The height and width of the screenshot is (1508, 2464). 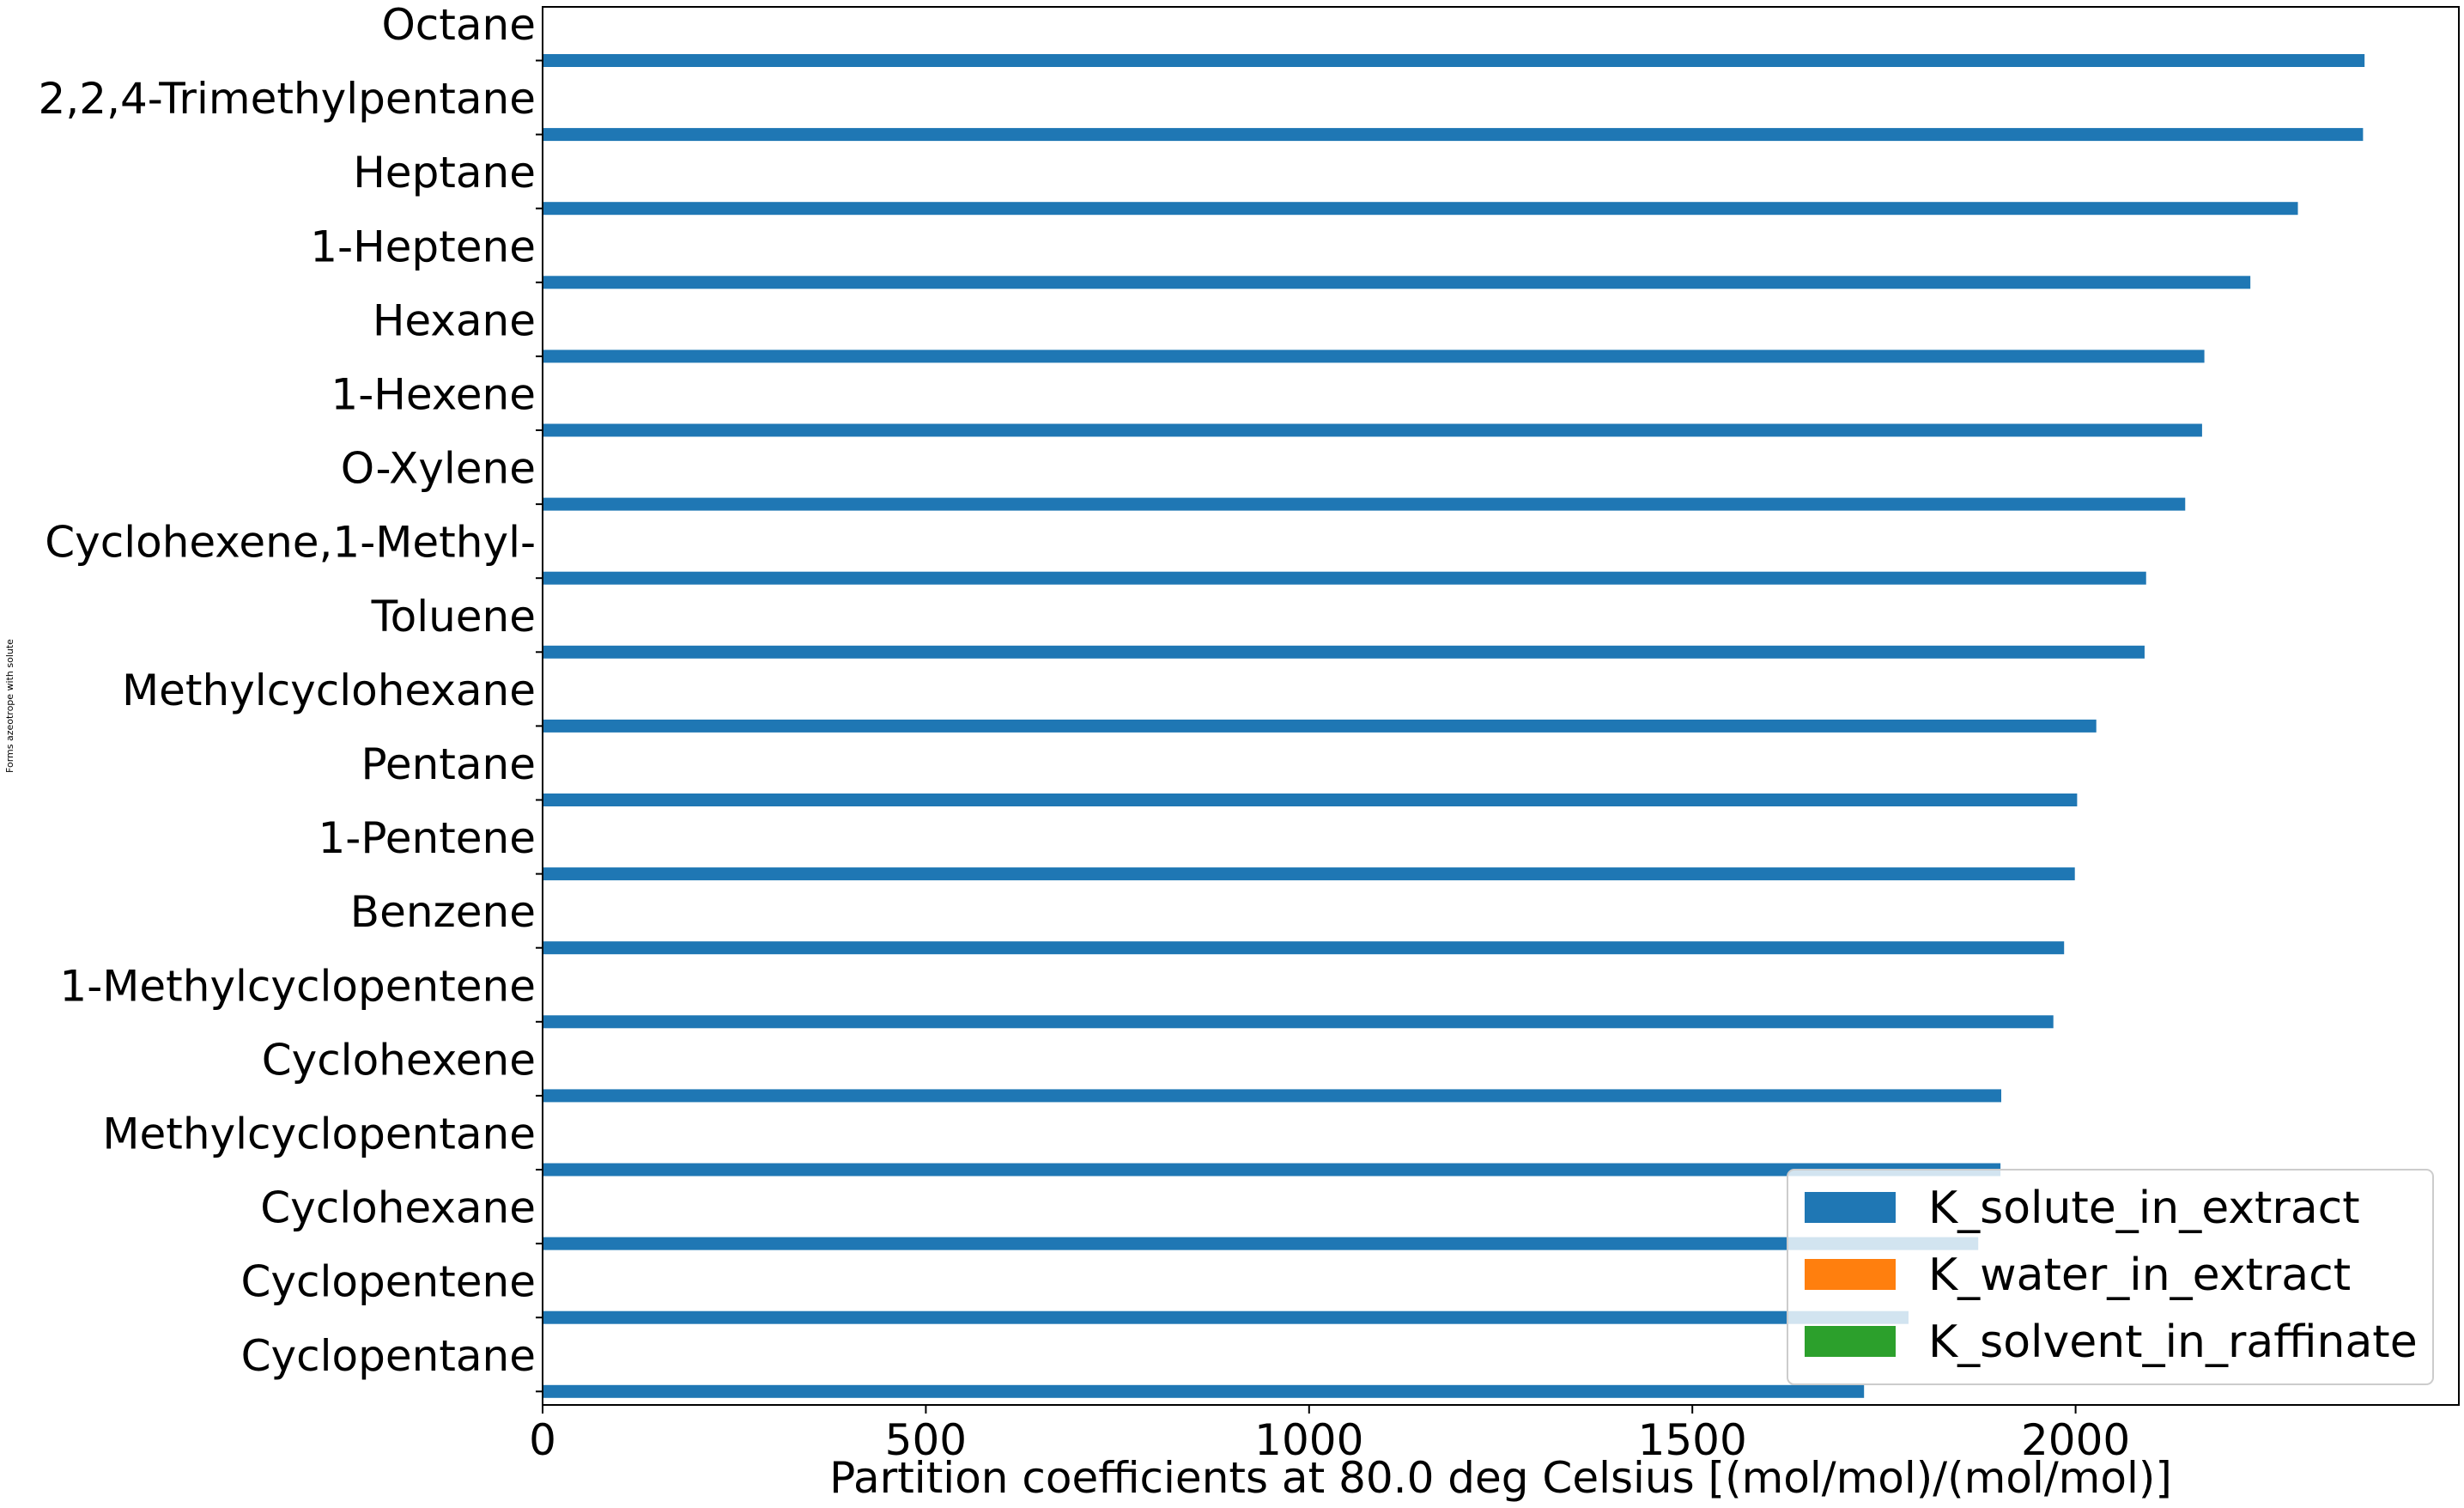 I want to click on x-tick-label: 1000, so click(x=1308, y=1440).